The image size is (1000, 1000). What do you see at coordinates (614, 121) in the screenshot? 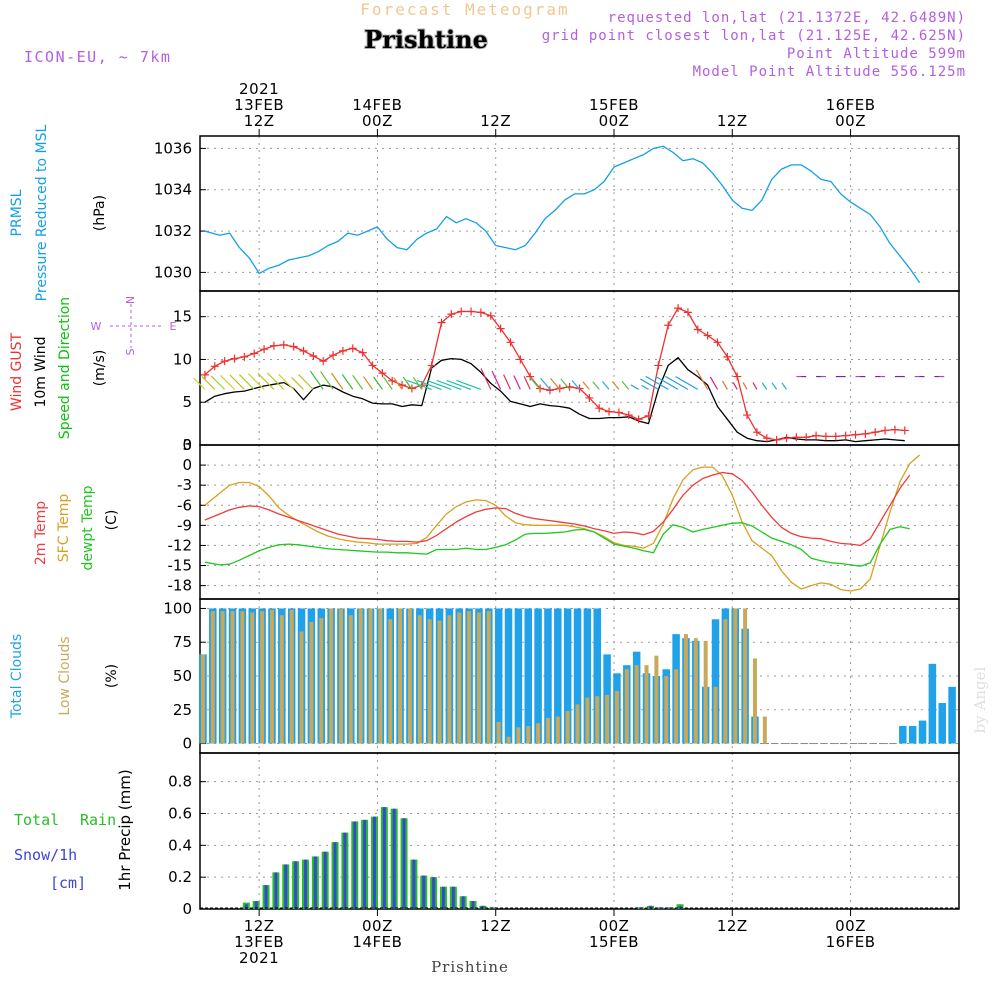
I see `top-time-label: 00Z` at bounding box center [614, 121].